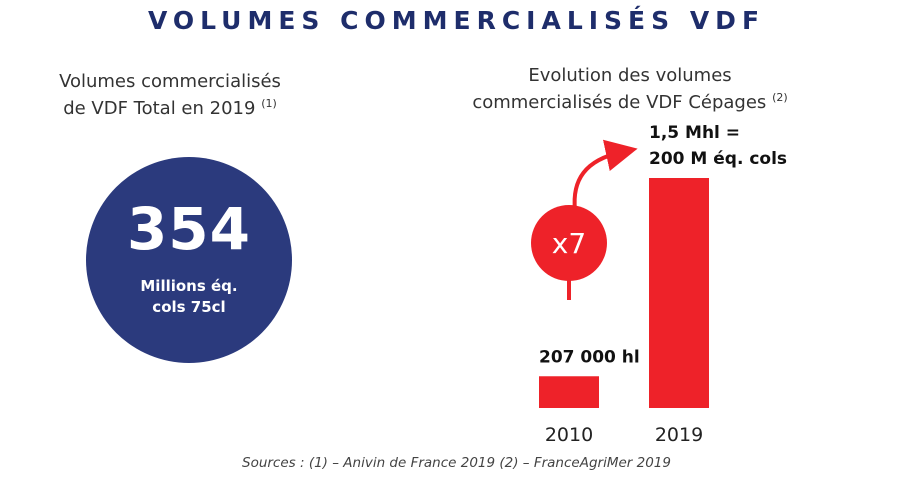  I want to click on growth-arrow, so click(605, 175).